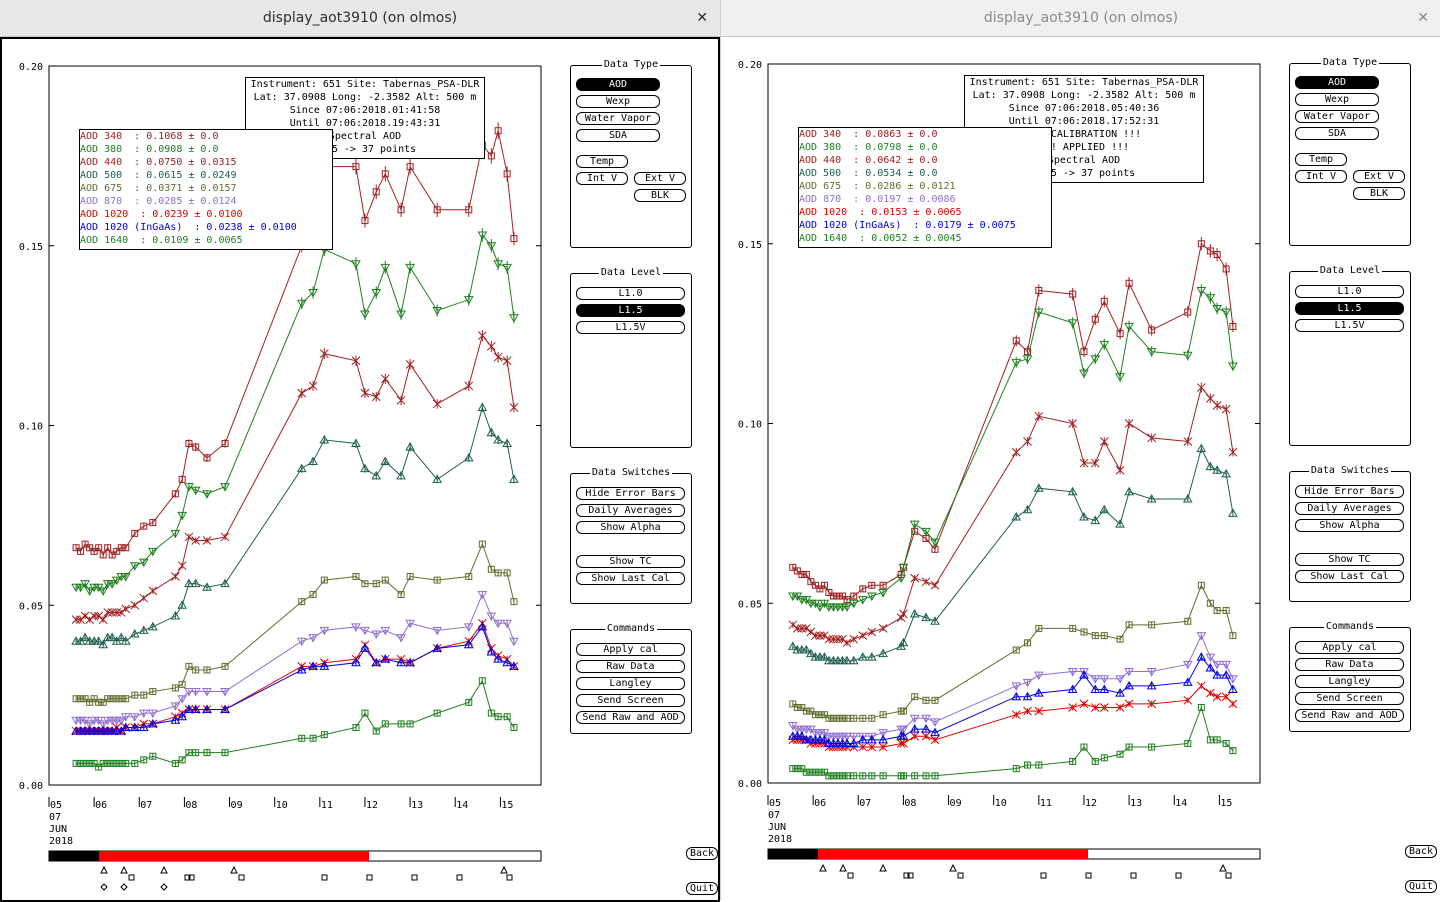  I want to click on window-title: display_aot3910 (on olmos), so click(360, 18).